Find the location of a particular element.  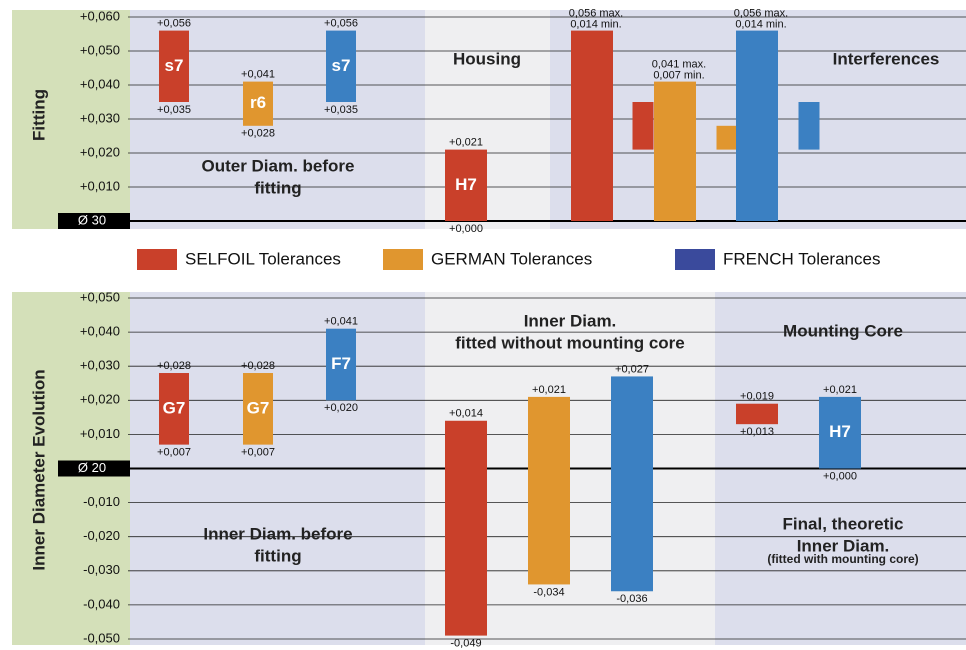

bar-name: r6 is located at coordinates (258, 102).